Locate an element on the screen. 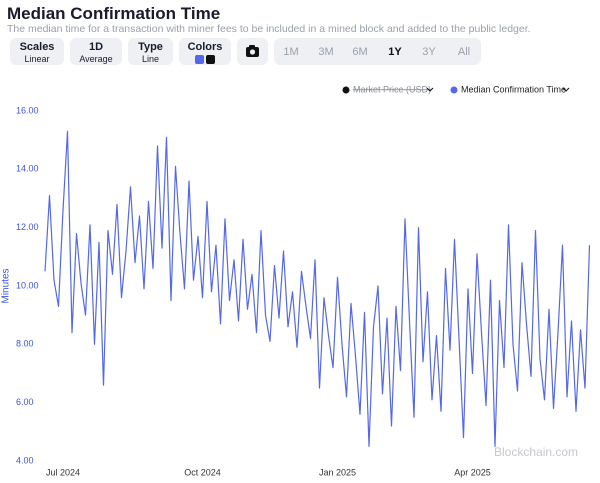 This screenshot has height=483, width=600. scales-button: Scales Linear is located at coordinates (37, 51).